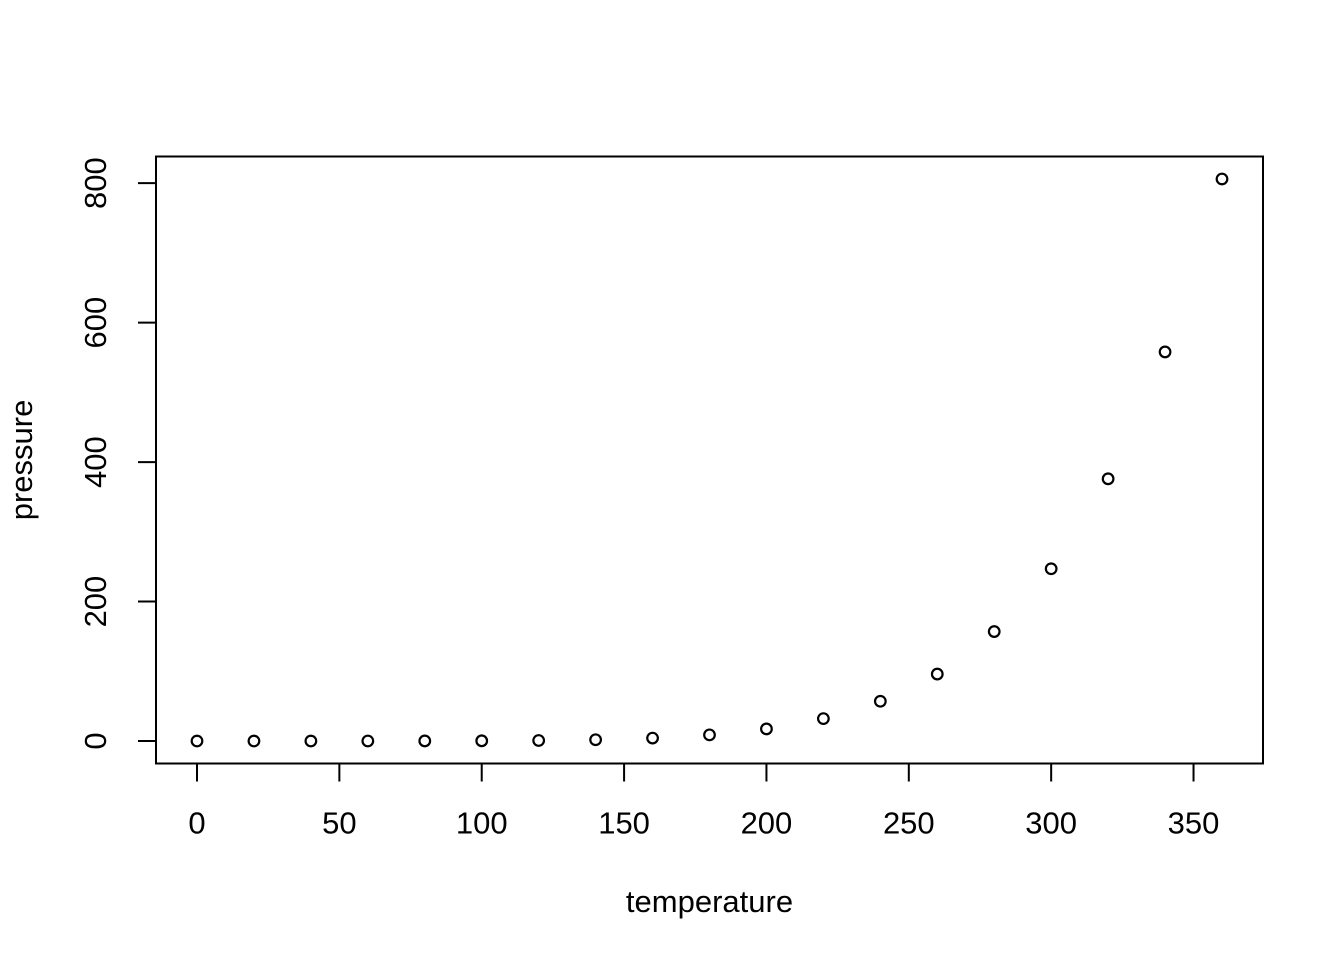 The width and height of the screenshot is (1344, 960). Describe the element at coordinates (767, 823) in the screenshot. I see `x-tick-label: 200` at that location.